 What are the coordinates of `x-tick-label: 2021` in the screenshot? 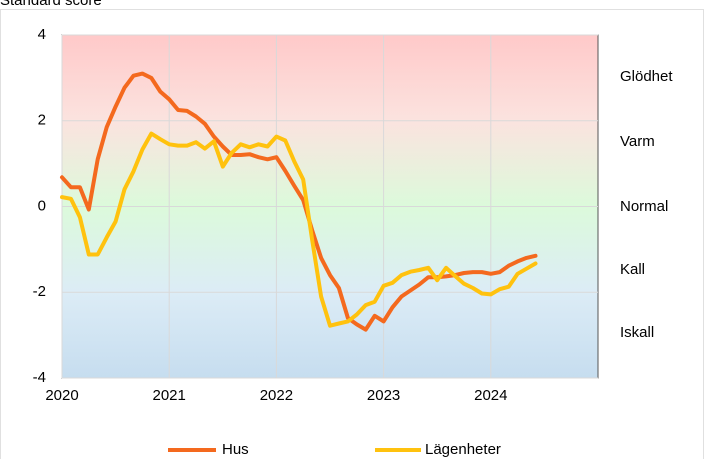 It's located at (169, 395).